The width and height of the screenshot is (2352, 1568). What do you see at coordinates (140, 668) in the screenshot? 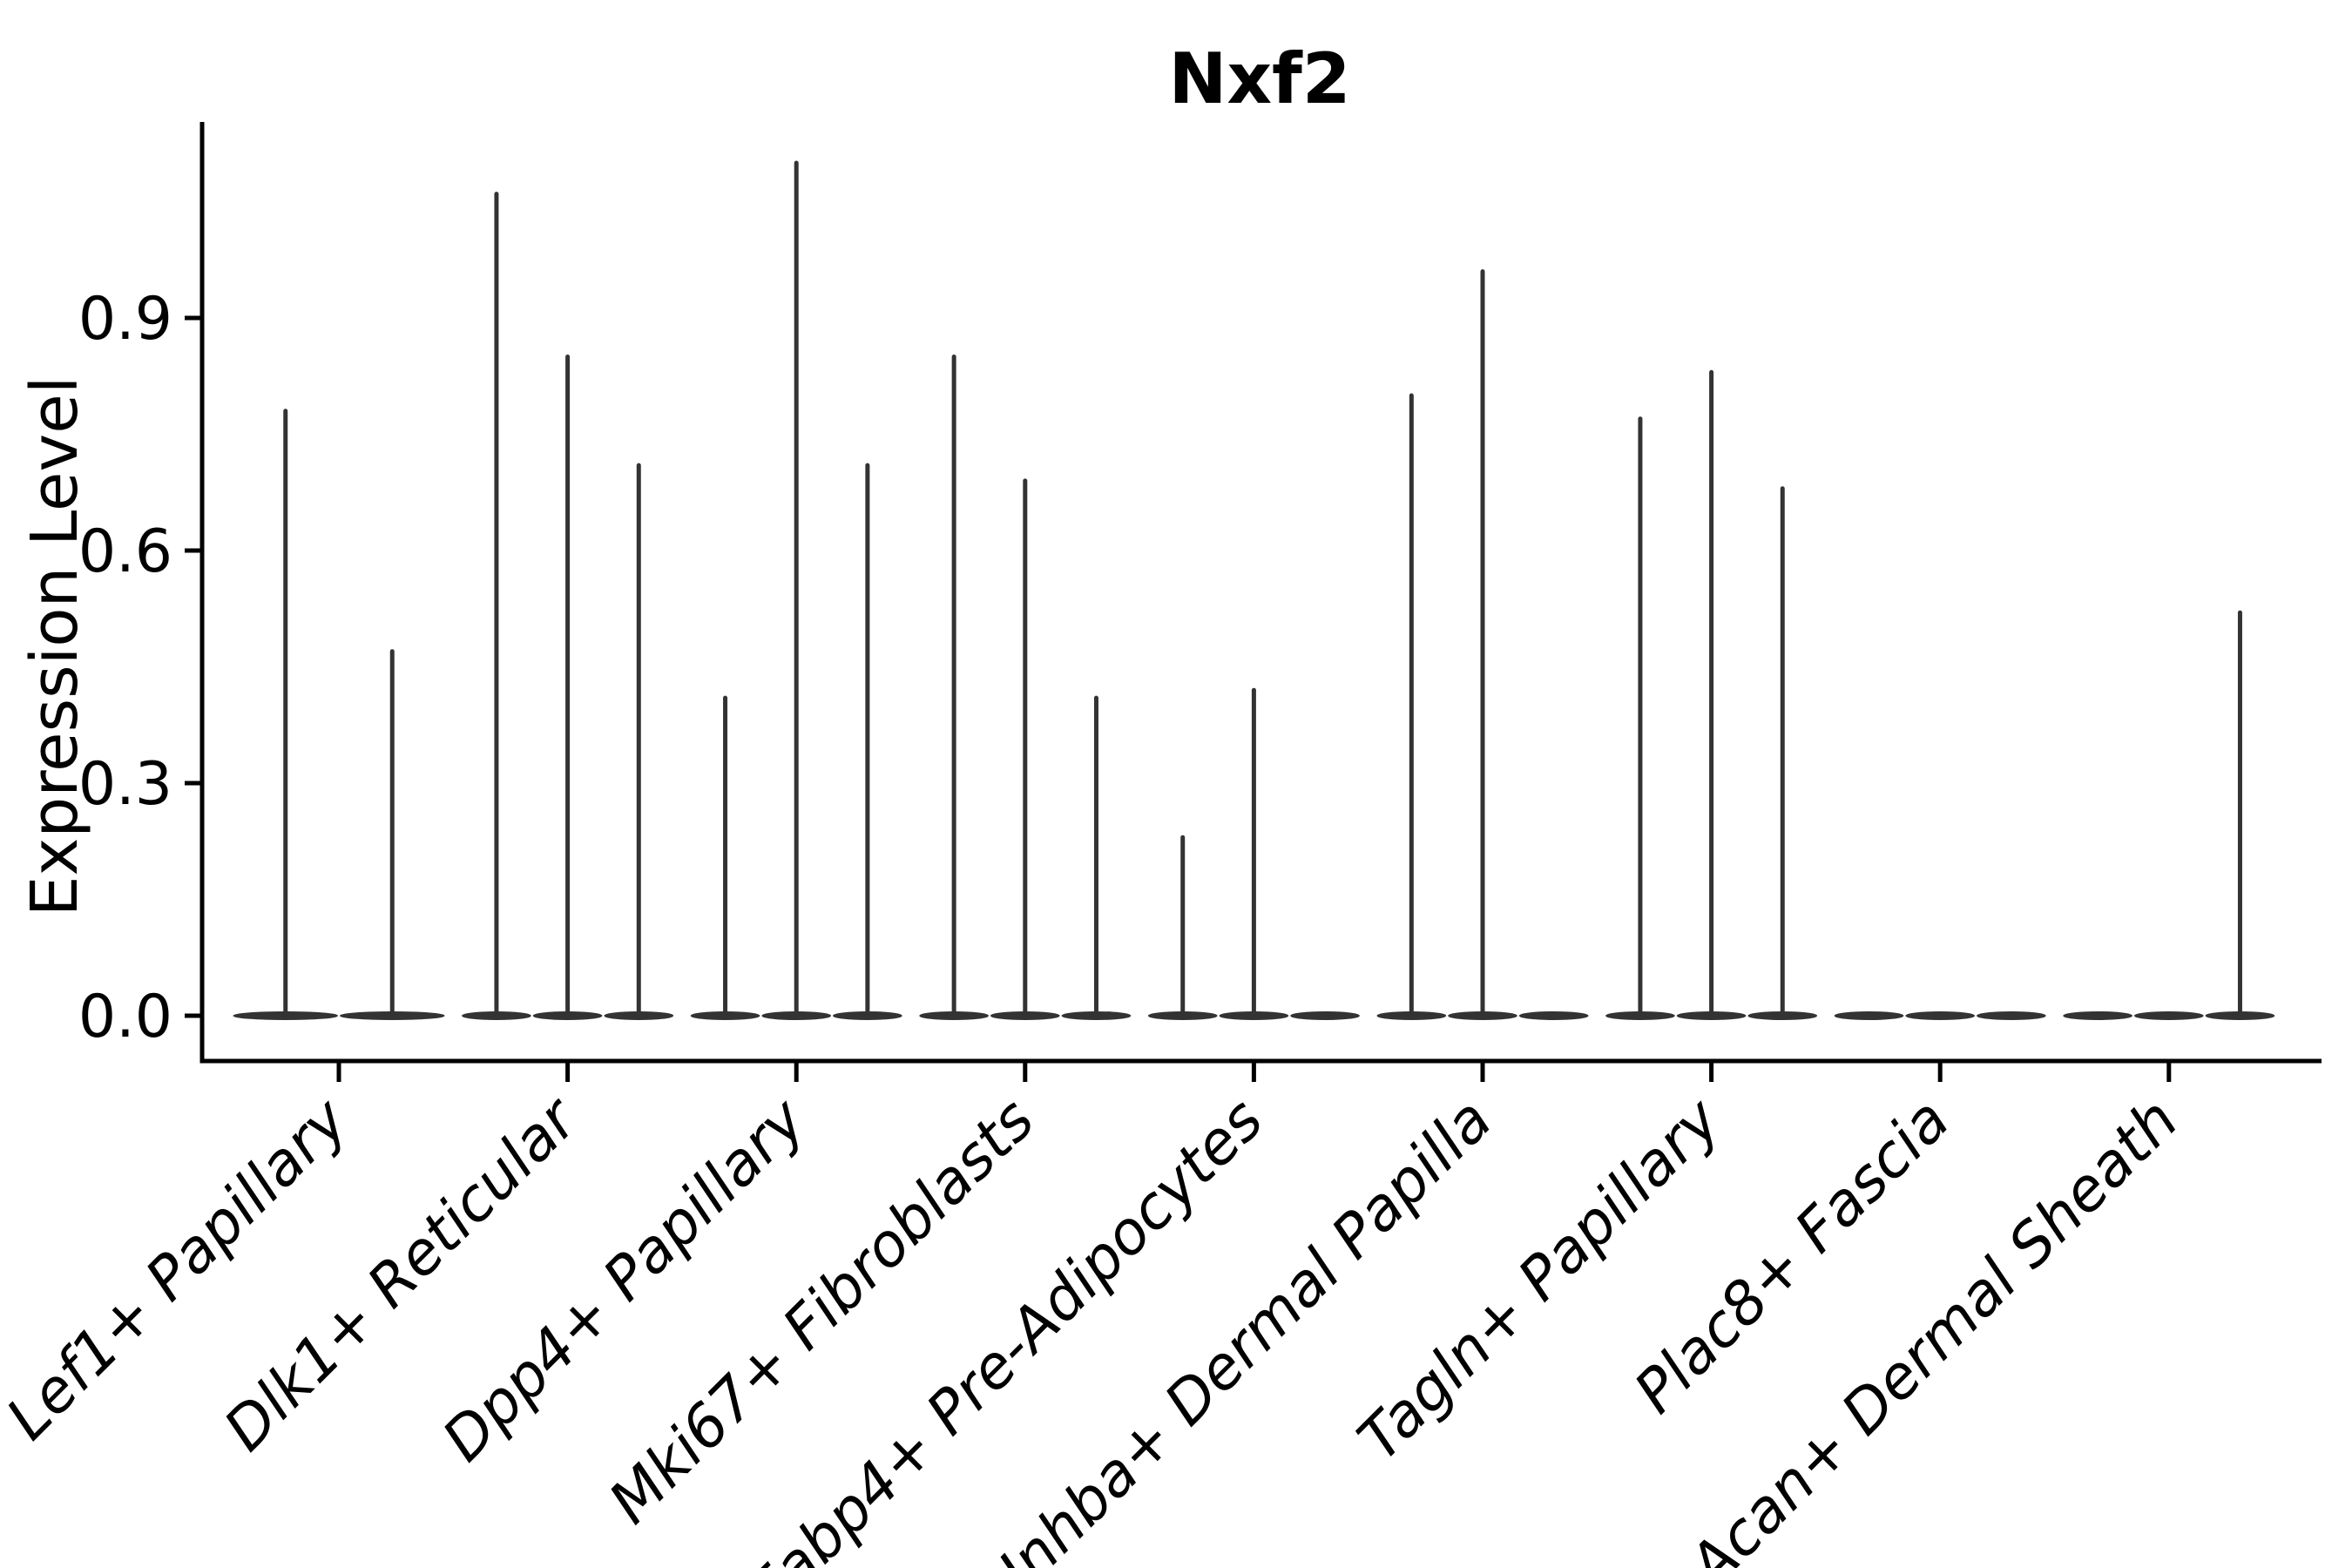
I see `y-ticks-group: 0.0 0.3 0.6 0.9` at bounding box center [140, 668].